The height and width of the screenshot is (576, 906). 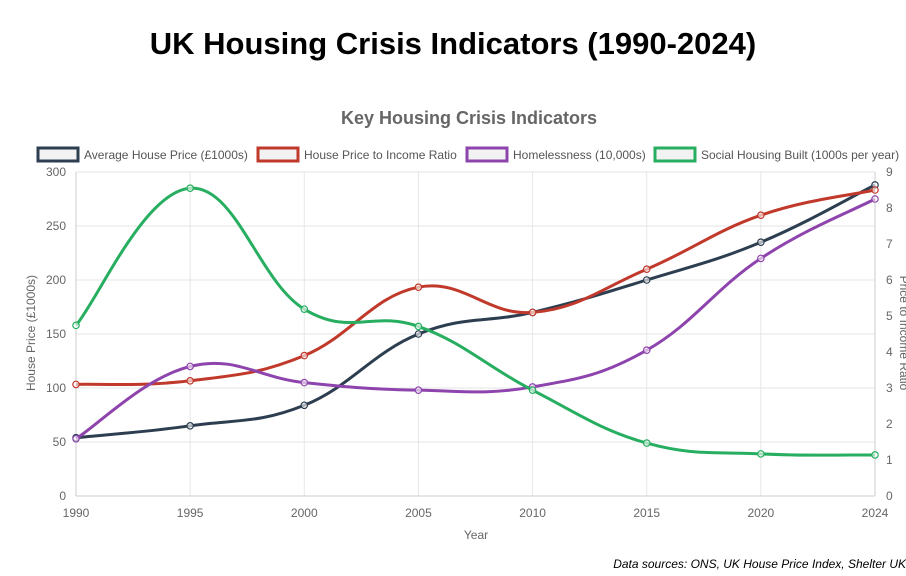 What do you see at coordinates (646, 513) in the screenshot?
I see `x-tick-label: 2015` at bounding box center [646, 513].